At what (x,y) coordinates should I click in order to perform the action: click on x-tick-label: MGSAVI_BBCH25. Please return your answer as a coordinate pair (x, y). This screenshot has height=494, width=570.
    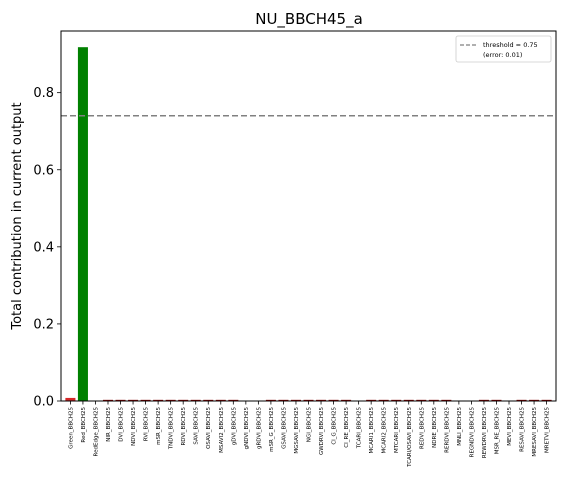
    Looking at the image, I should click on (297, 430).